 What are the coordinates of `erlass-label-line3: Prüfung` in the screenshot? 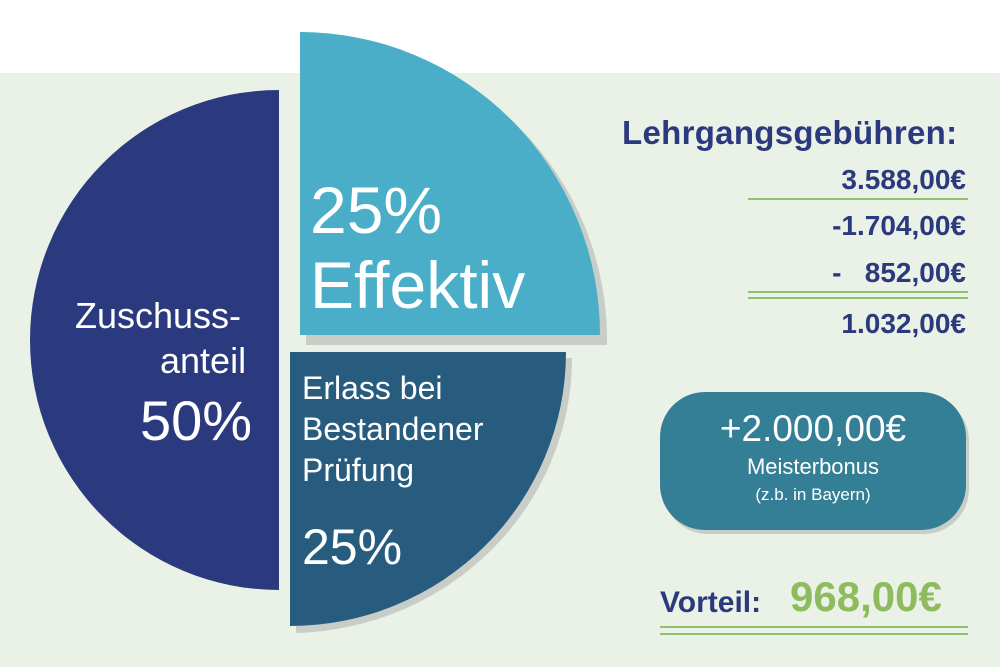 It's located at (358, 470).